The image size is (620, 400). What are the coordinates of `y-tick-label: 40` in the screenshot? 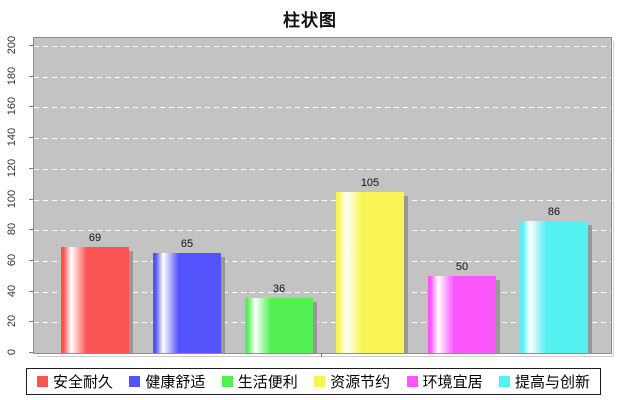 It's located at (12, 291).